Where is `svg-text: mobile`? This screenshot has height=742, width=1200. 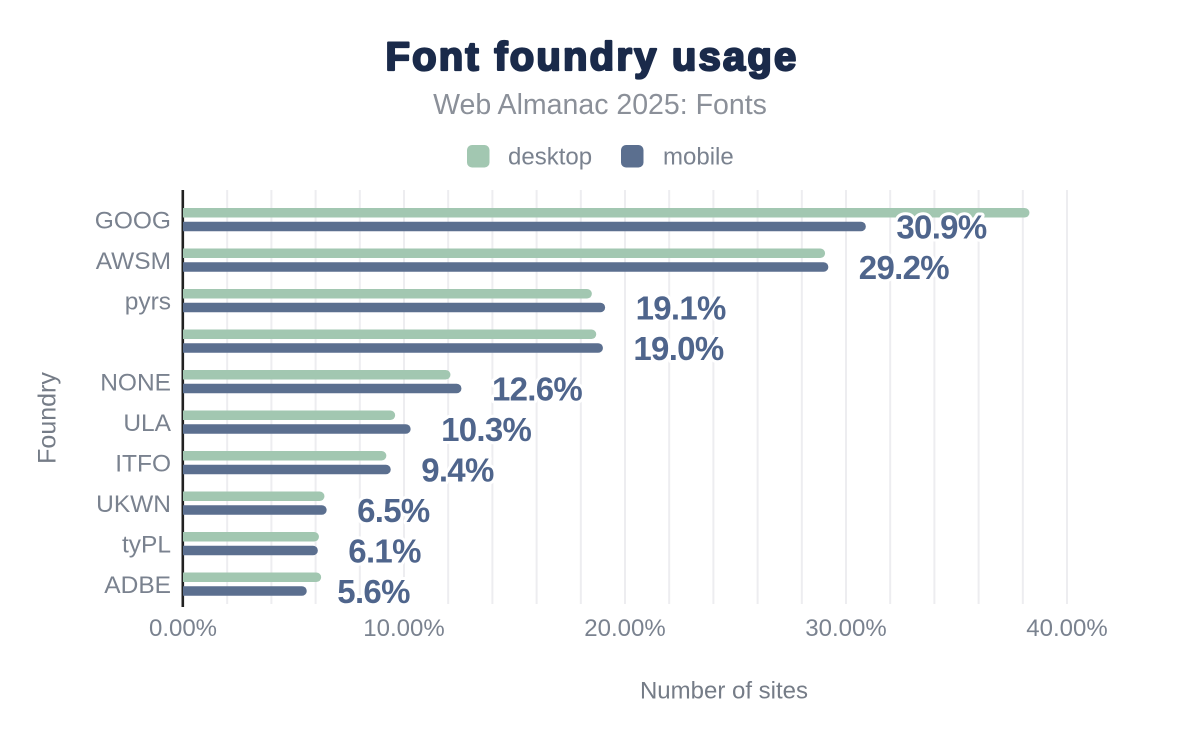
svg-text: mobile is located at coordinates (698, 157).